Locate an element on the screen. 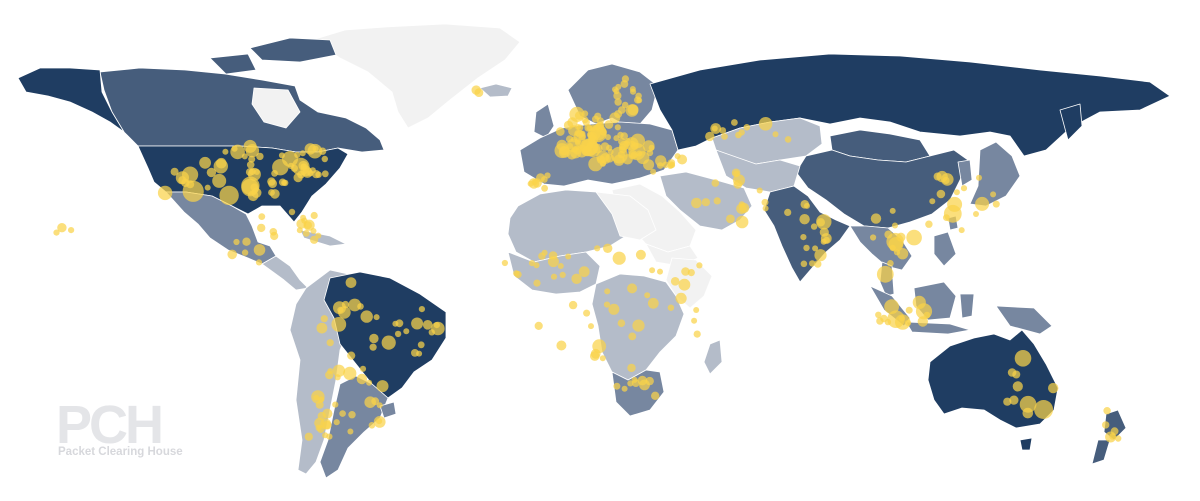 Image resolution: width=1200 pixels, height=501 pixels. country-central-america is located at coordinates (285, 273).